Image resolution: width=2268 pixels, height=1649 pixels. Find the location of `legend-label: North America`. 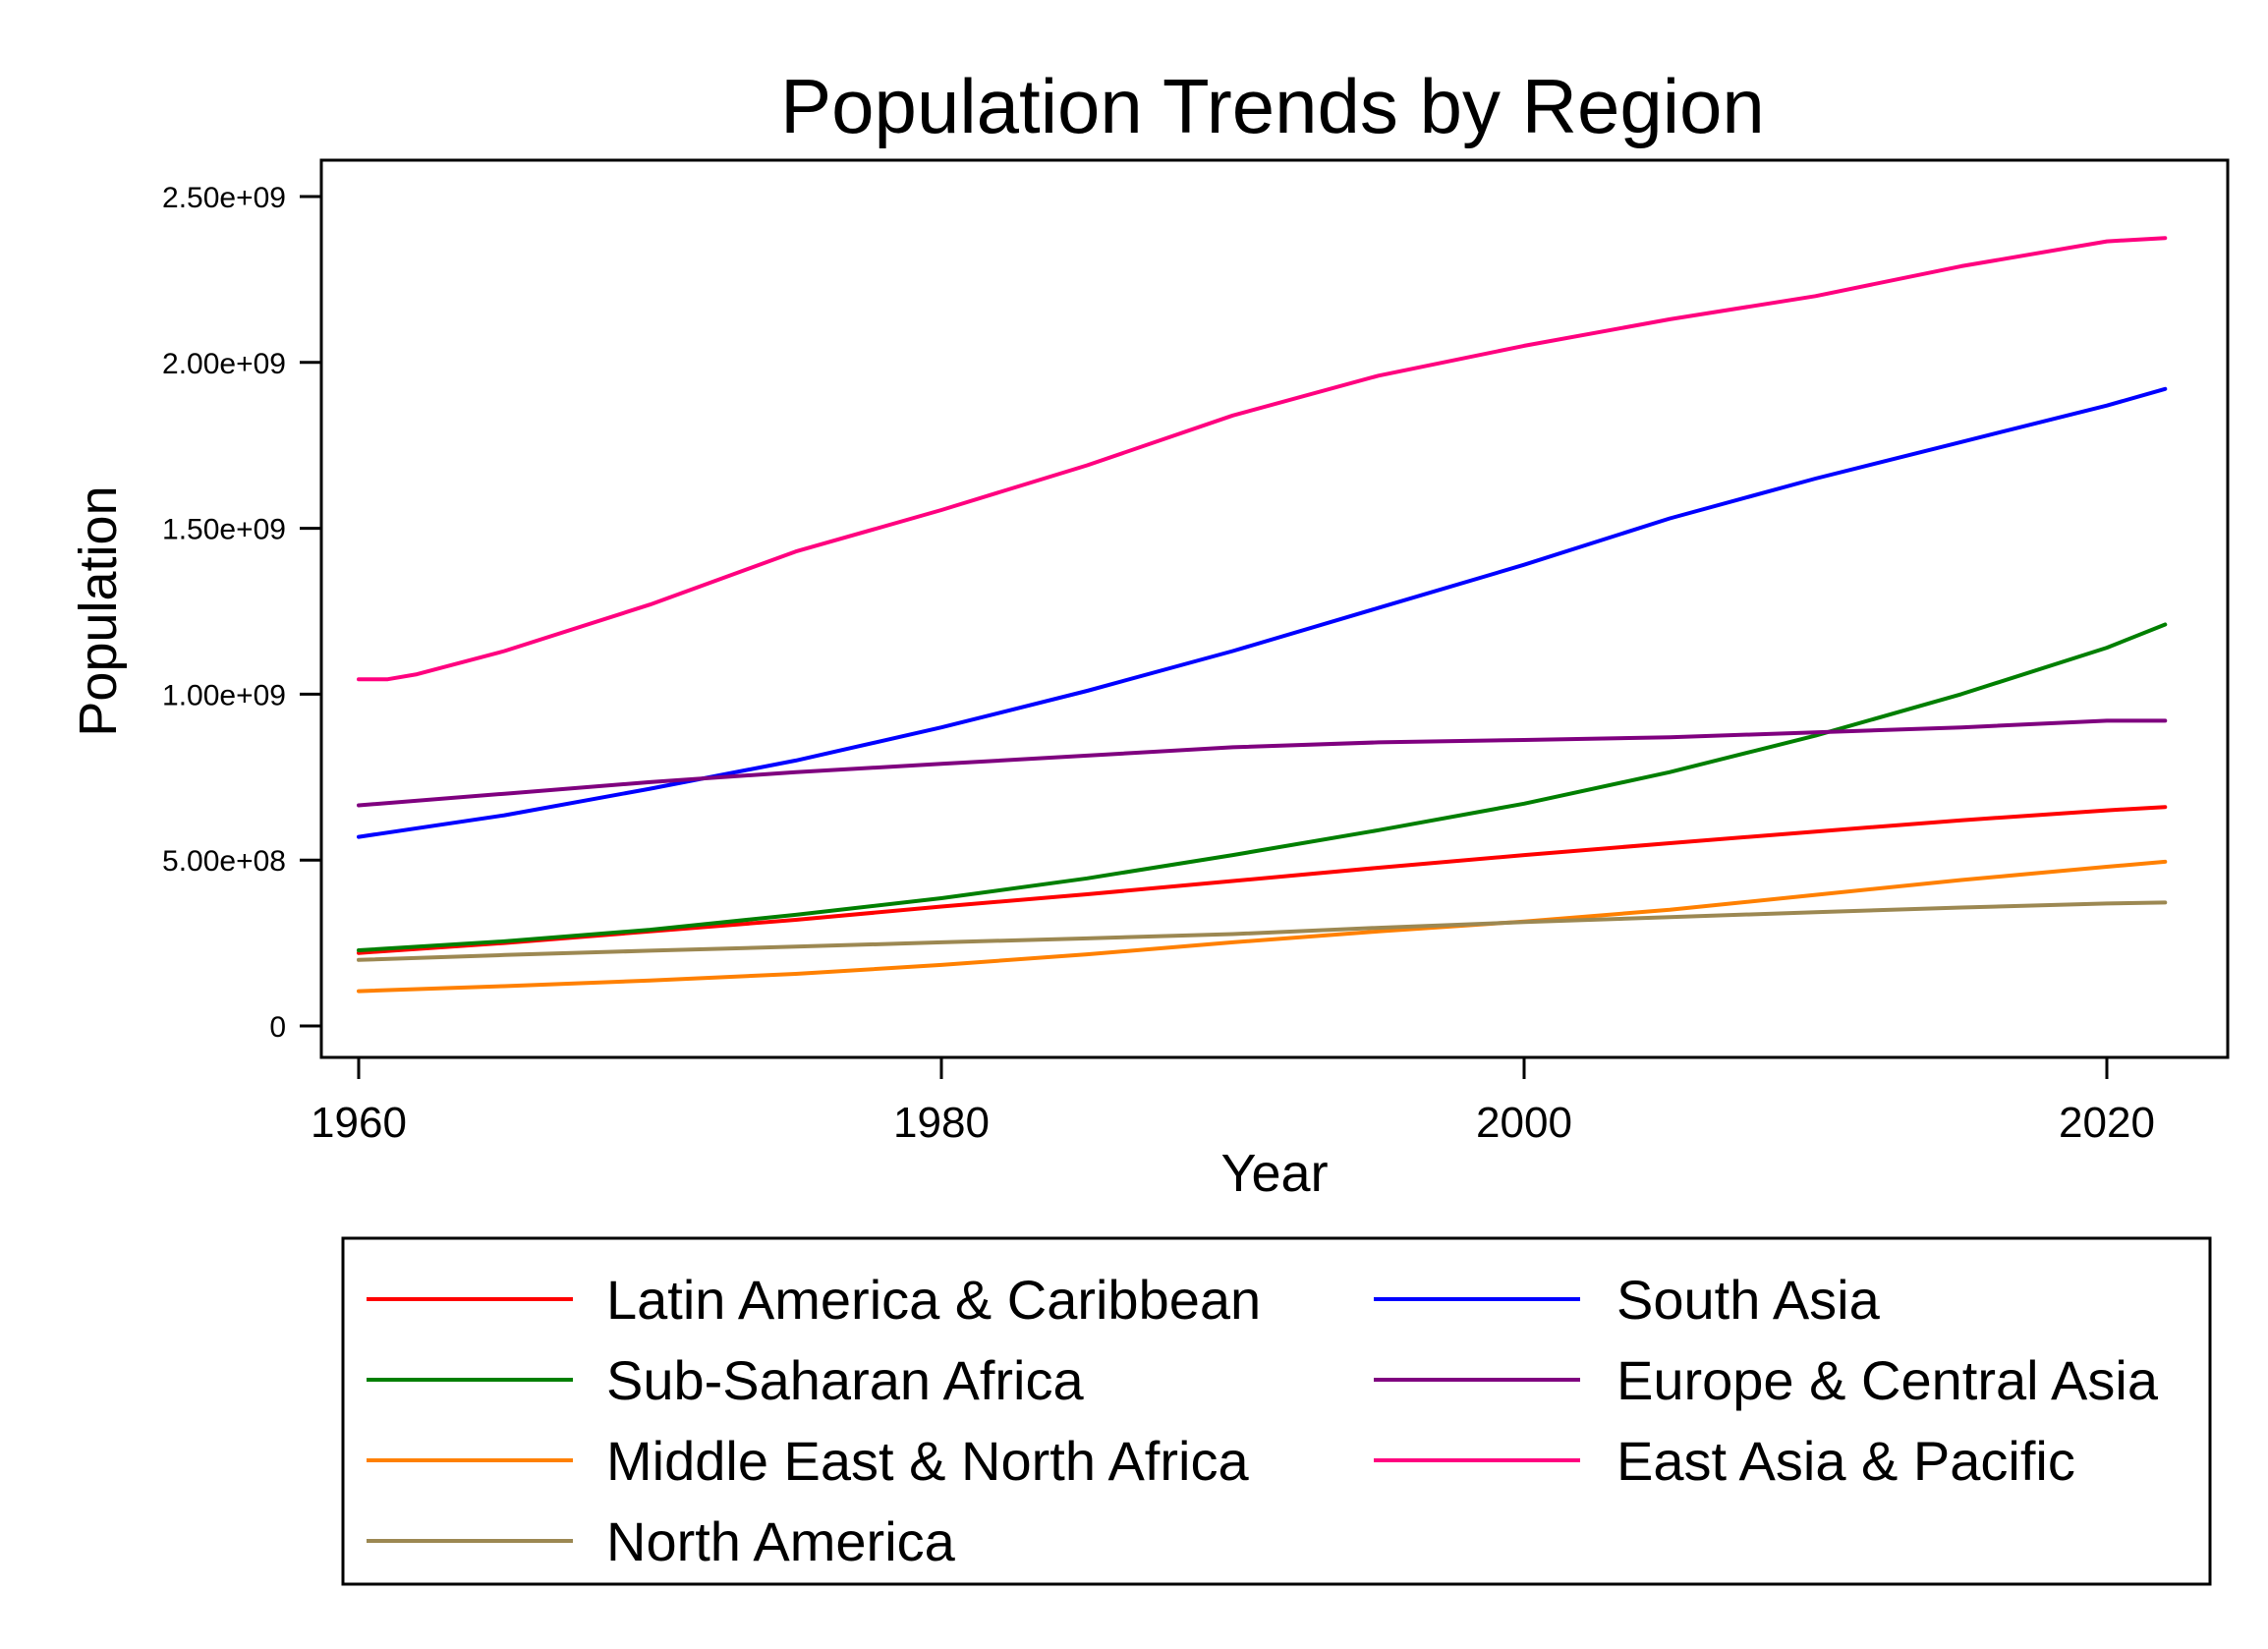

legend-label: North America is located at coordinates (781, 1541).